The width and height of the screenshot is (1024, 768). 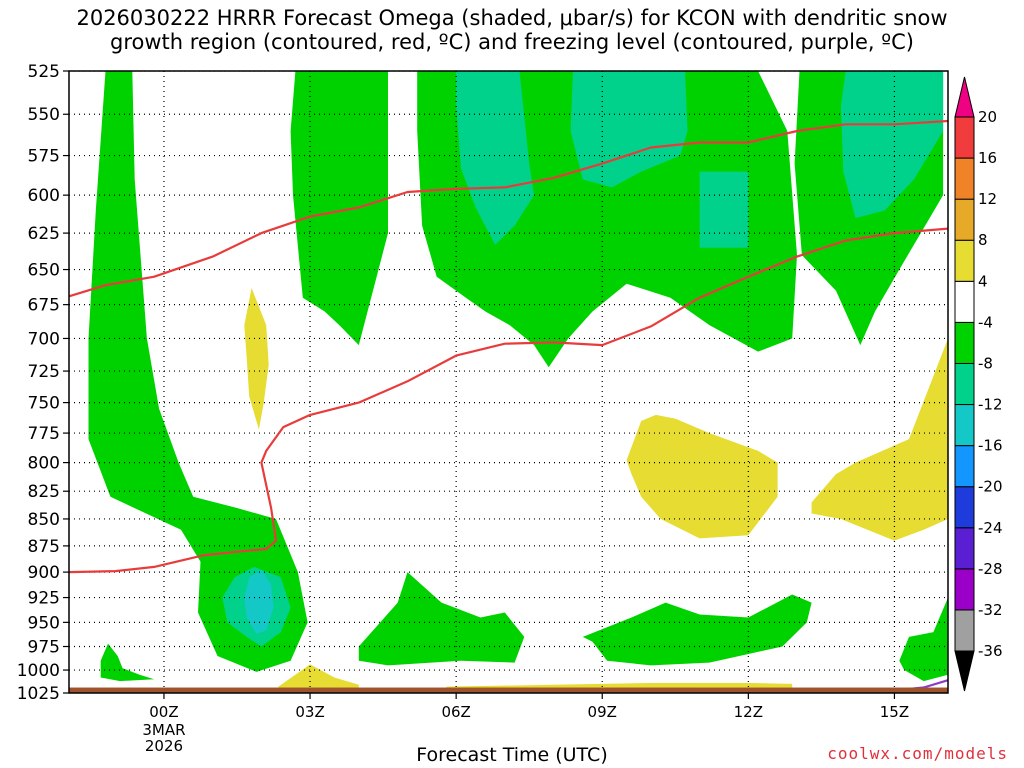 What do you see at coordinates (990, 446) in the screenshot?
I see `colorbar-label-5: -16` at bounding box center [990, 446].